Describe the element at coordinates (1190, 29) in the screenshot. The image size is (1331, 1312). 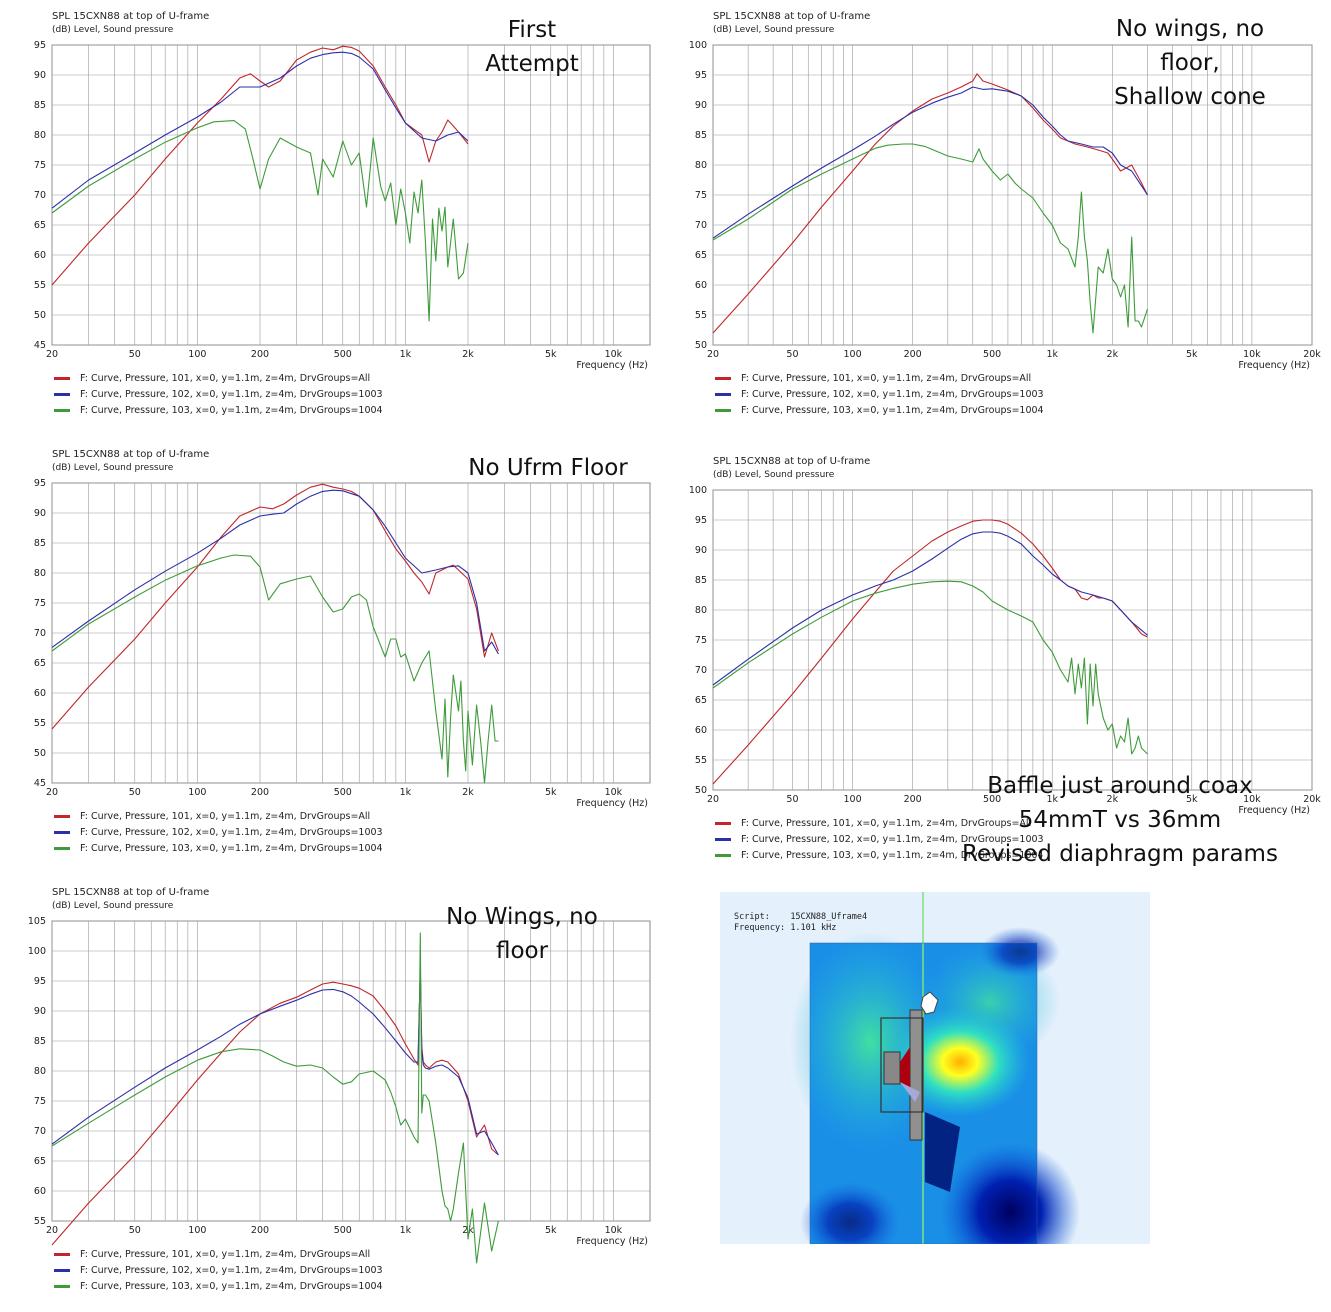
I see `annotation-line: No wings, no` at that location.